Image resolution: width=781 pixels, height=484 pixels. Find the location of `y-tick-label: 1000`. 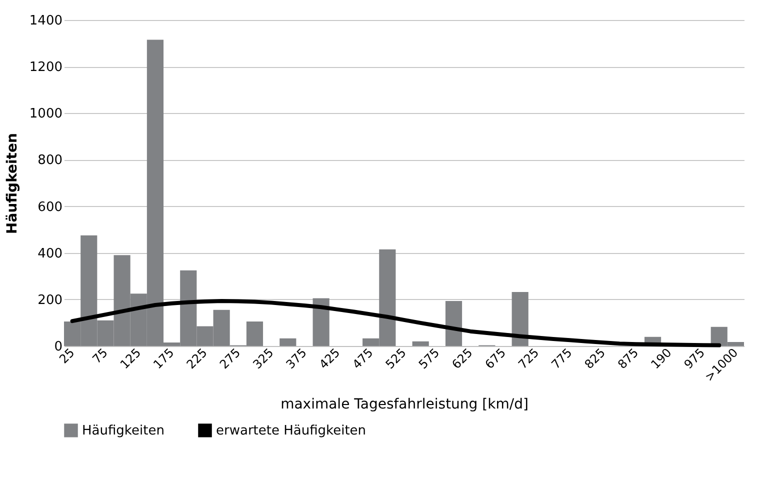

y-tick-label: 1000 is located at coordinates (45, 114).